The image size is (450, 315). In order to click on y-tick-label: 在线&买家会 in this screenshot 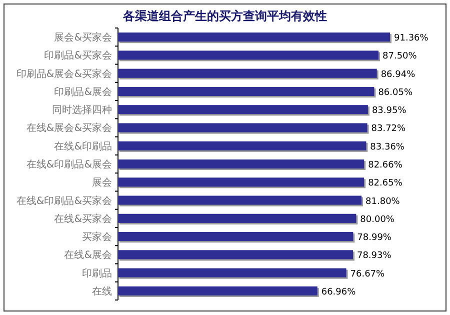, I will do `click(83, 218)`.